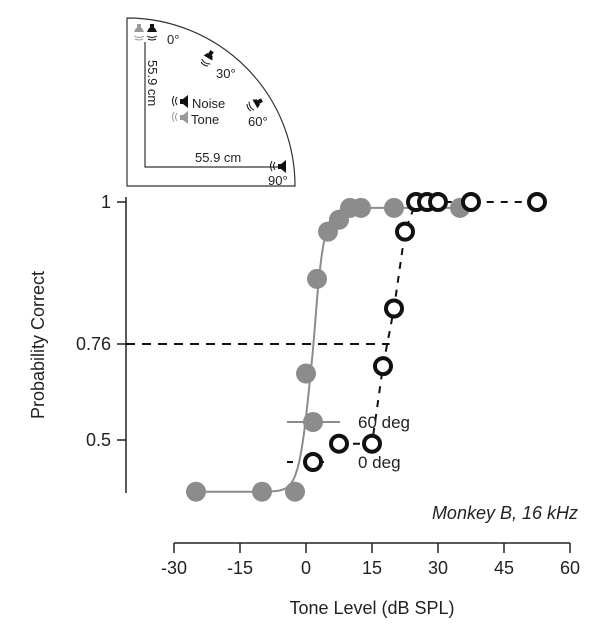  Describe the element at coordinates (173, 39) in the screenshot. I see `label-0deg: 0°` at that location.